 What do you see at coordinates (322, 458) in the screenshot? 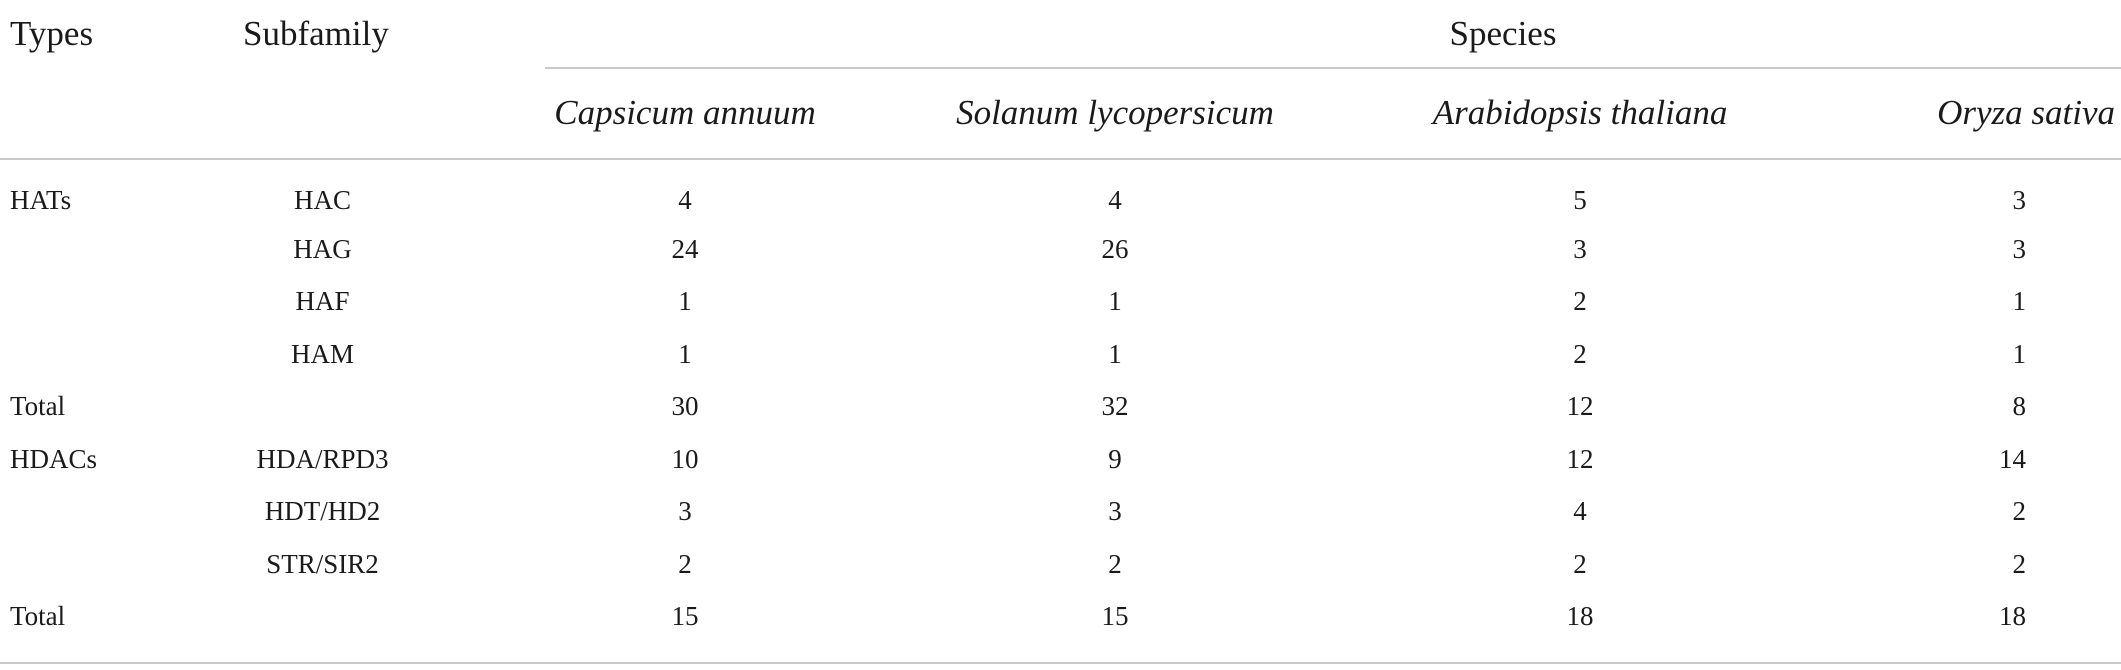
I see `cell-subfamily: HDA/RPD3` at bounding box center [322, 458].